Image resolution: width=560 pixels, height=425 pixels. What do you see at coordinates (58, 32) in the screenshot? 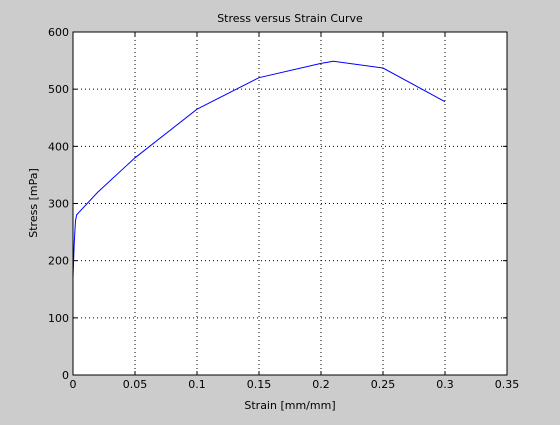
I see `y-tick-label: 600` at bounding box center [58, 32].